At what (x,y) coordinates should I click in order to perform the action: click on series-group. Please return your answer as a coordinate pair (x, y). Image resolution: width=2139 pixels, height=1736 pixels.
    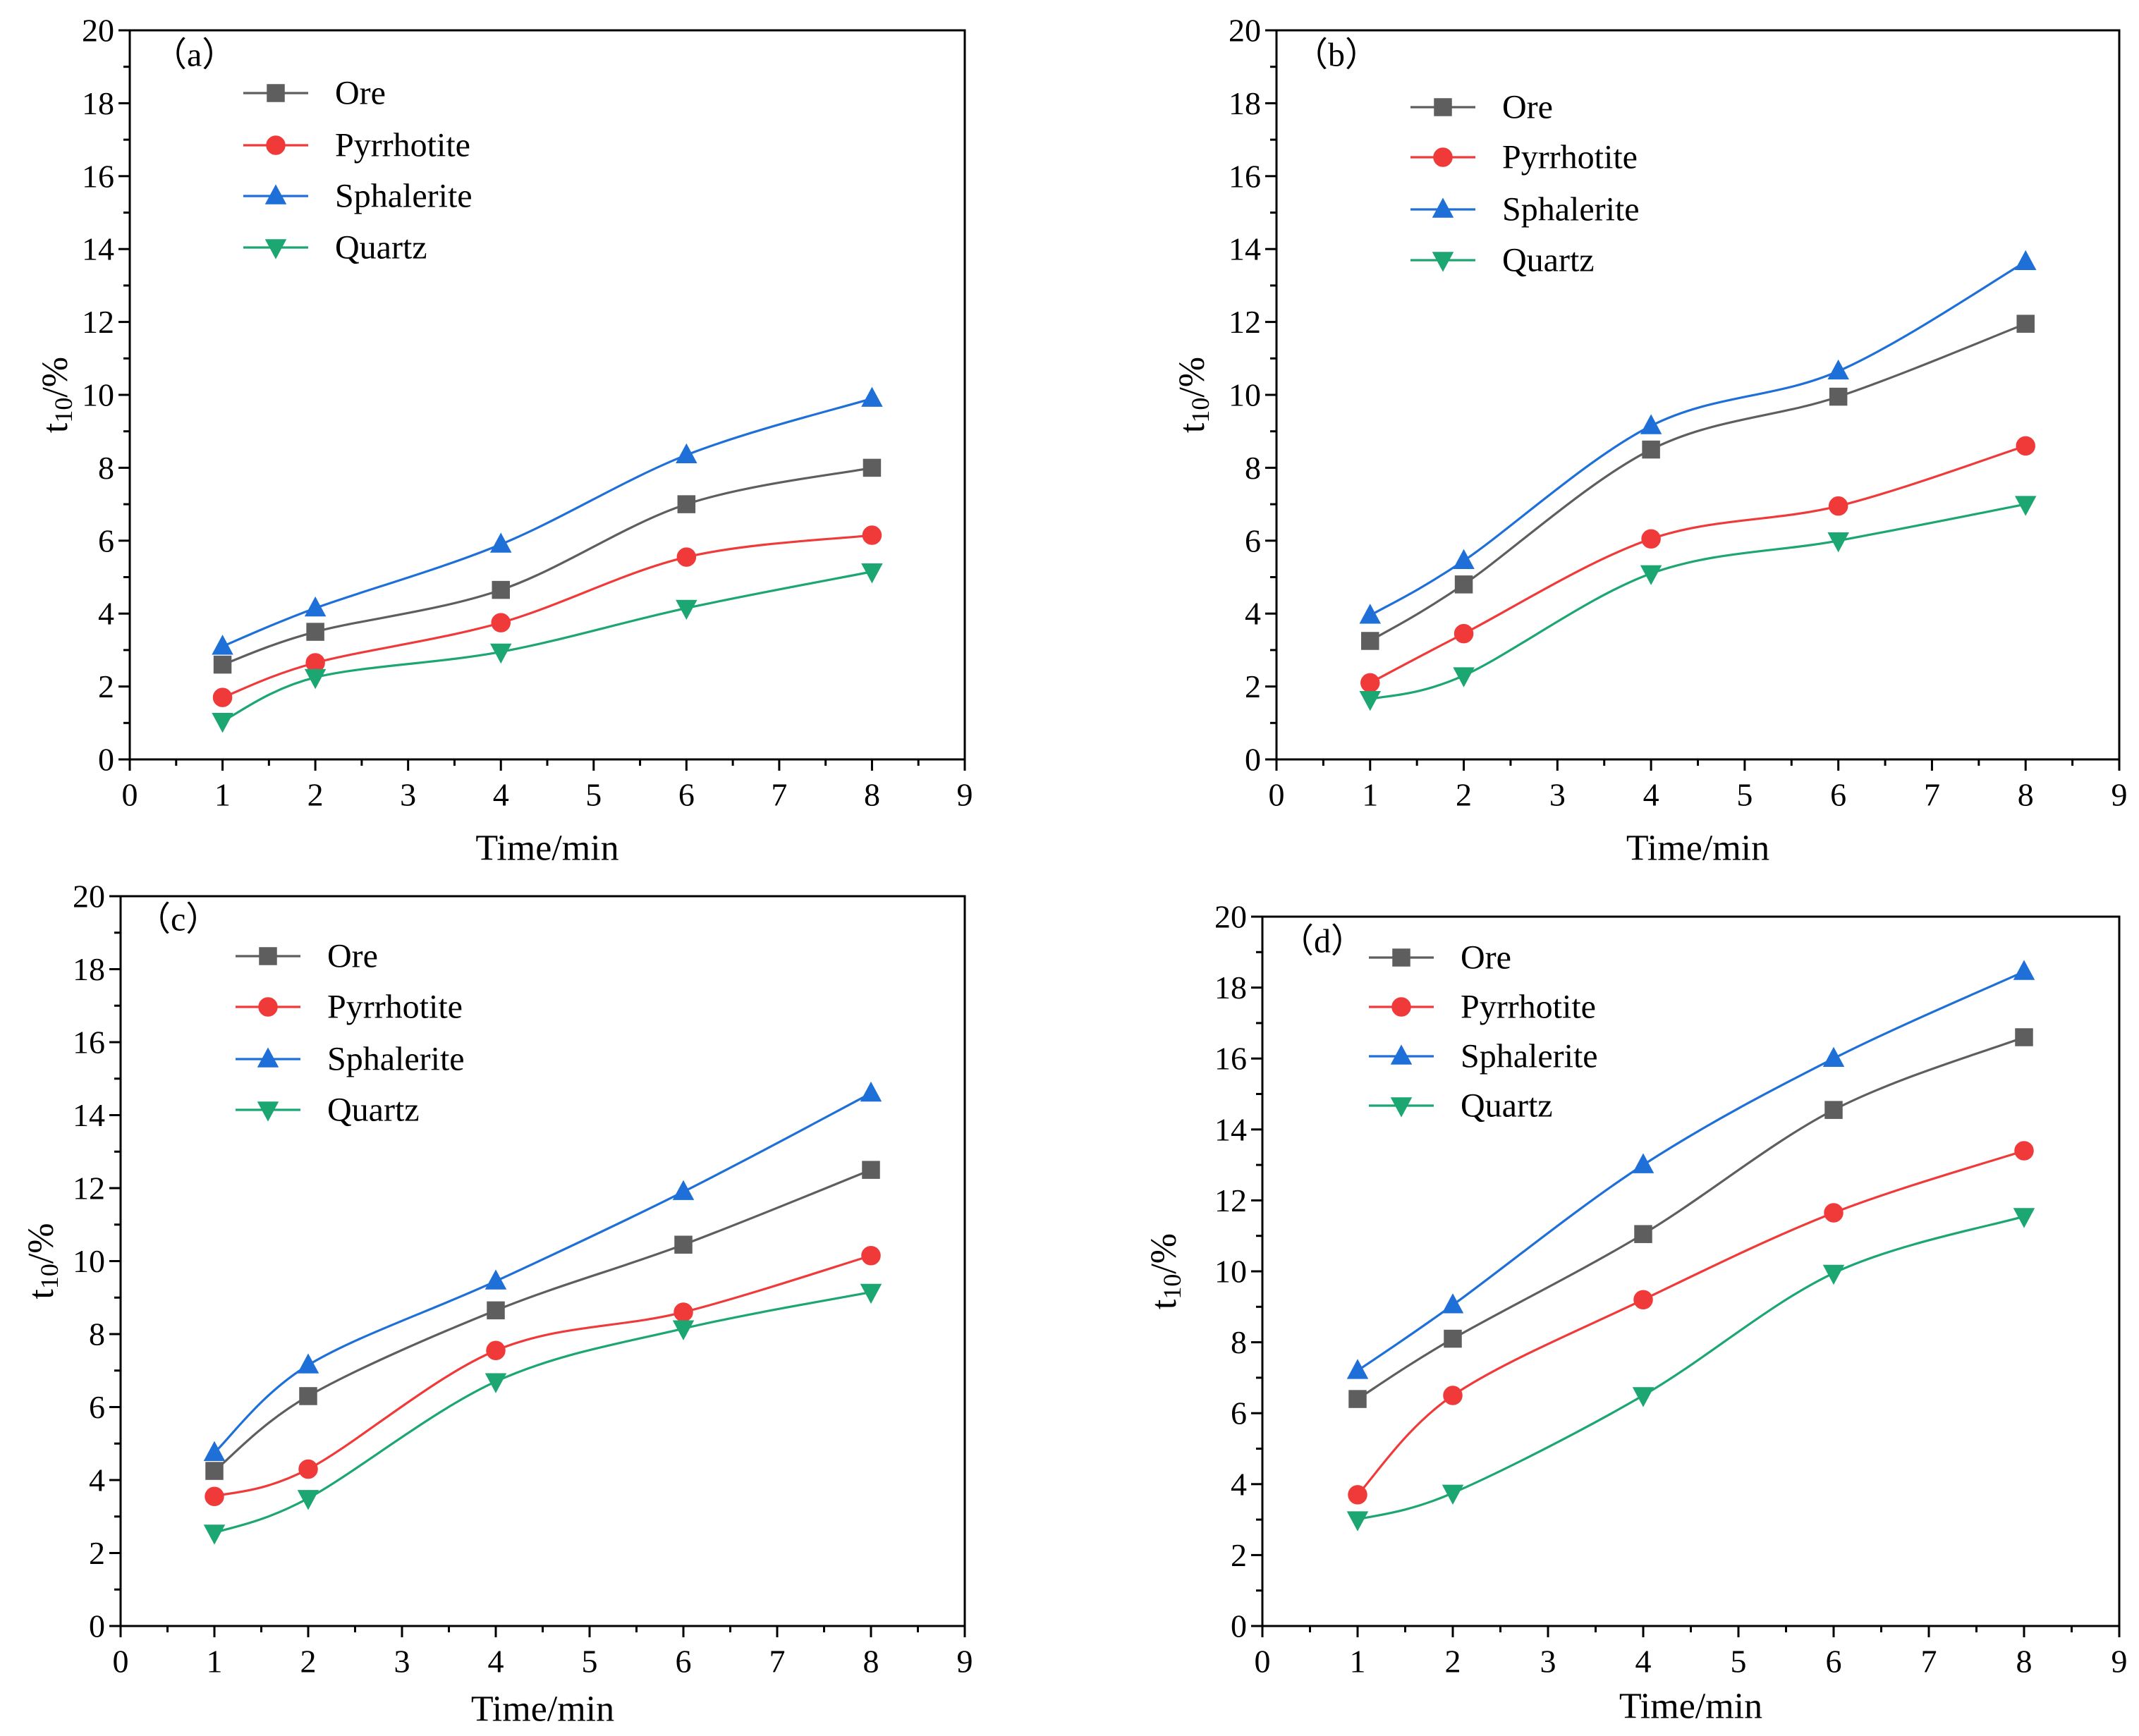
    Looking at the image, I should click on (1698, 481).